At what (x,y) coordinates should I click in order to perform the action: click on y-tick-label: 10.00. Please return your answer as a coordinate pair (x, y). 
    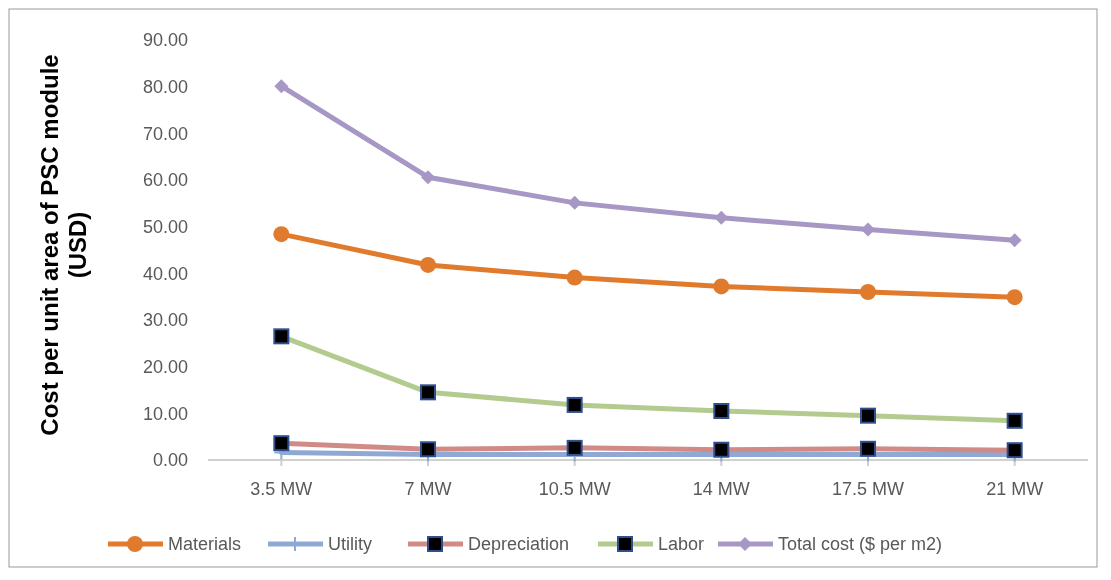
    Looking at the image, I should click on (165, 413).